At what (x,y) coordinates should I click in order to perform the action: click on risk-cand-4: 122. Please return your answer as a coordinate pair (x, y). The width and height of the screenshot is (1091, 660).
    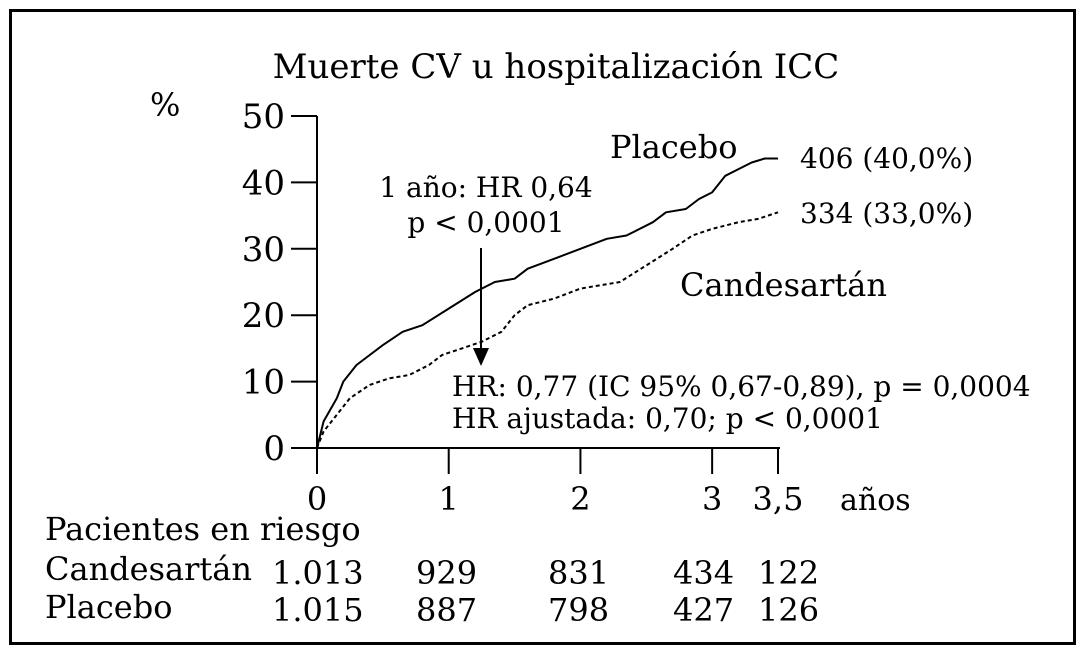
    Looking at the image, I should click on (789, 573).